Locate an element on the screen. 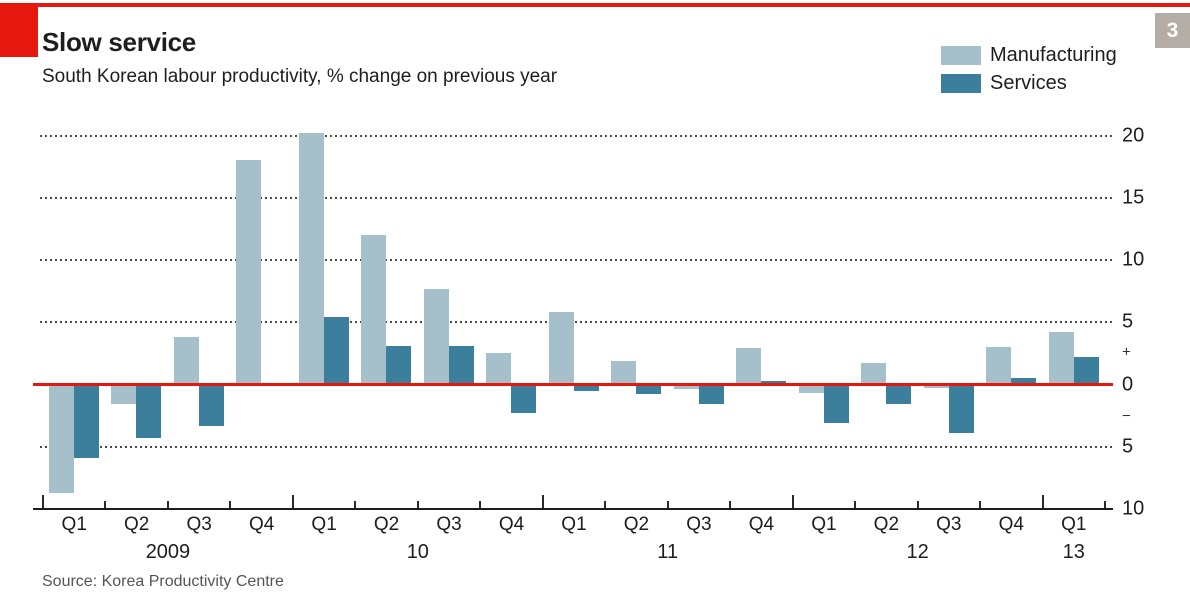  x-label-2011-q1: Q1 is located at coordinates (574, 524).